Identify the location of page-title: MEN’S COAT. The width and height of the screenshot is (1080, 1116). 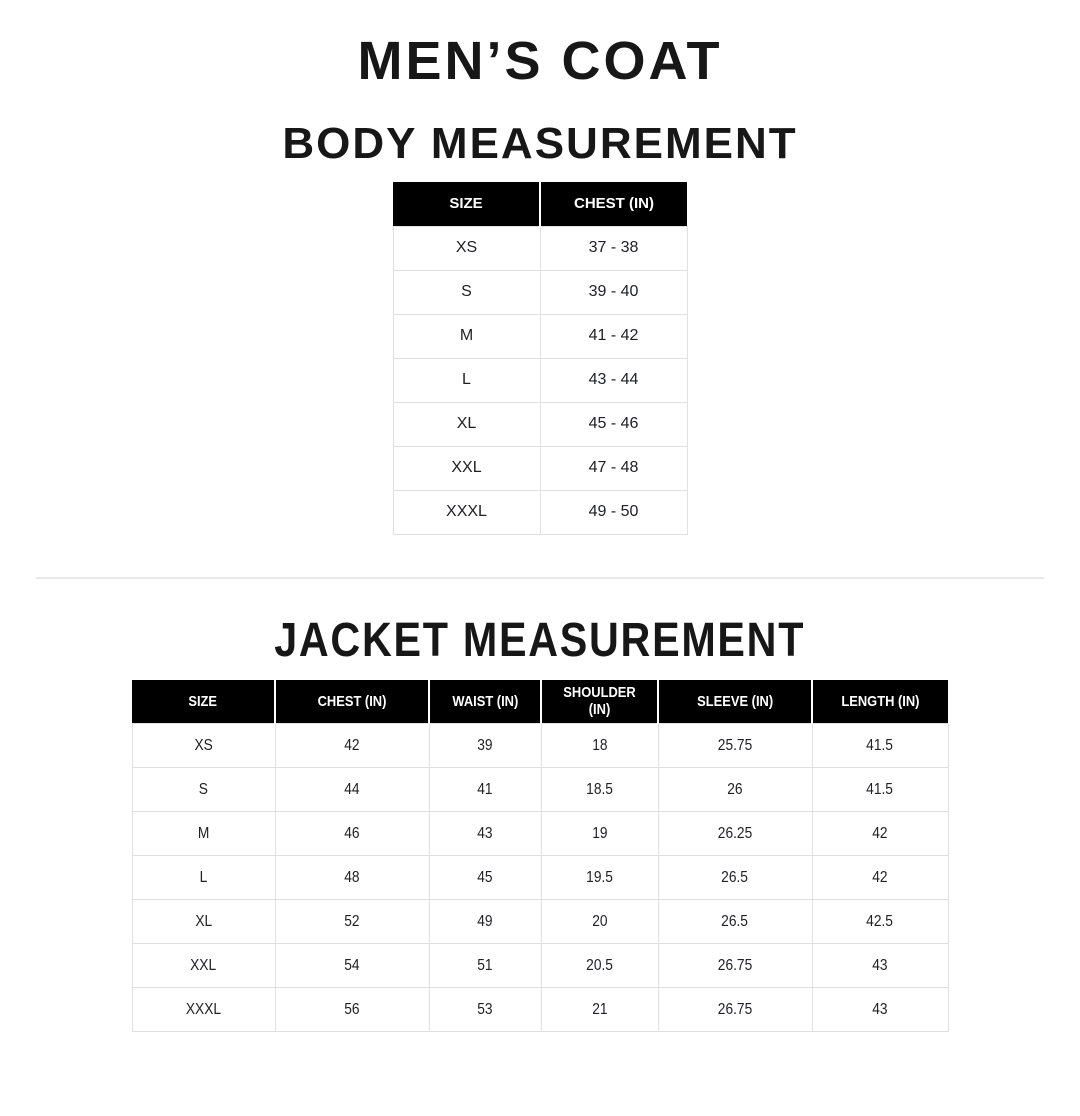
(540, 61).